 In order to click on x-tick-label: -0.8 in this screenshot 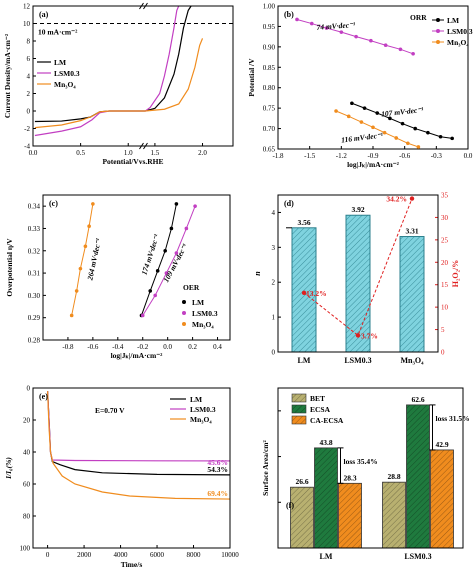, I will do `click(68, 347)`.